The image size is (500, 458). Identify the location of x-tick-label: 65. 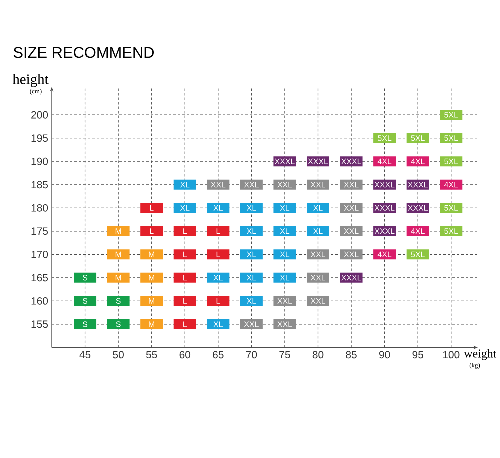
(218, 355).